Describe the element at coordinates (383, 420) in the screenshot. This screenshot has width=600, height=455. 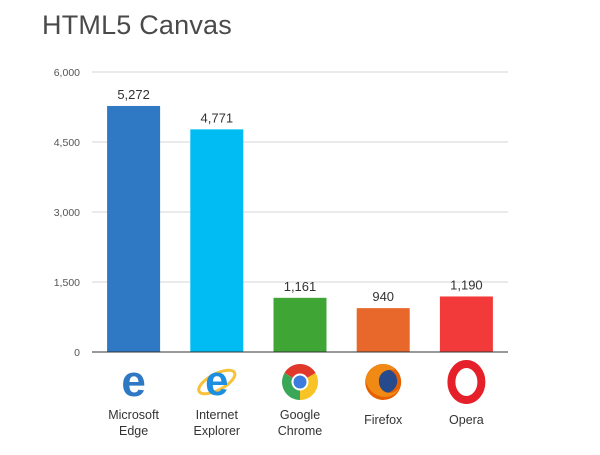
I see `category-label: Firefox` at that location.